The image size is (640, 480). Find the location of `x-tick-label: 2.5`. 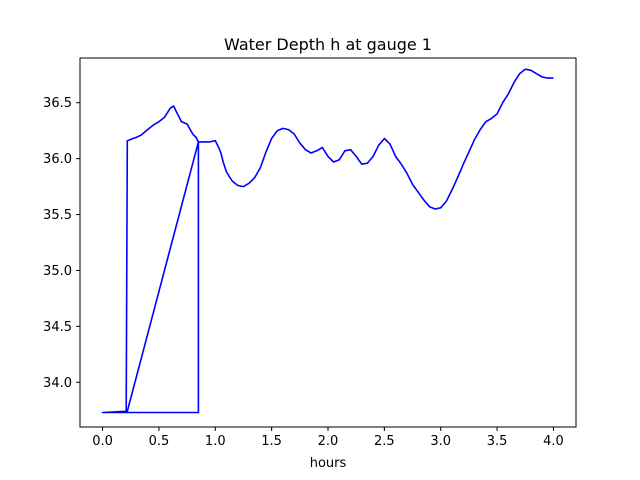

x-tick-label: 2.5 is located at coordinates (384, 441).